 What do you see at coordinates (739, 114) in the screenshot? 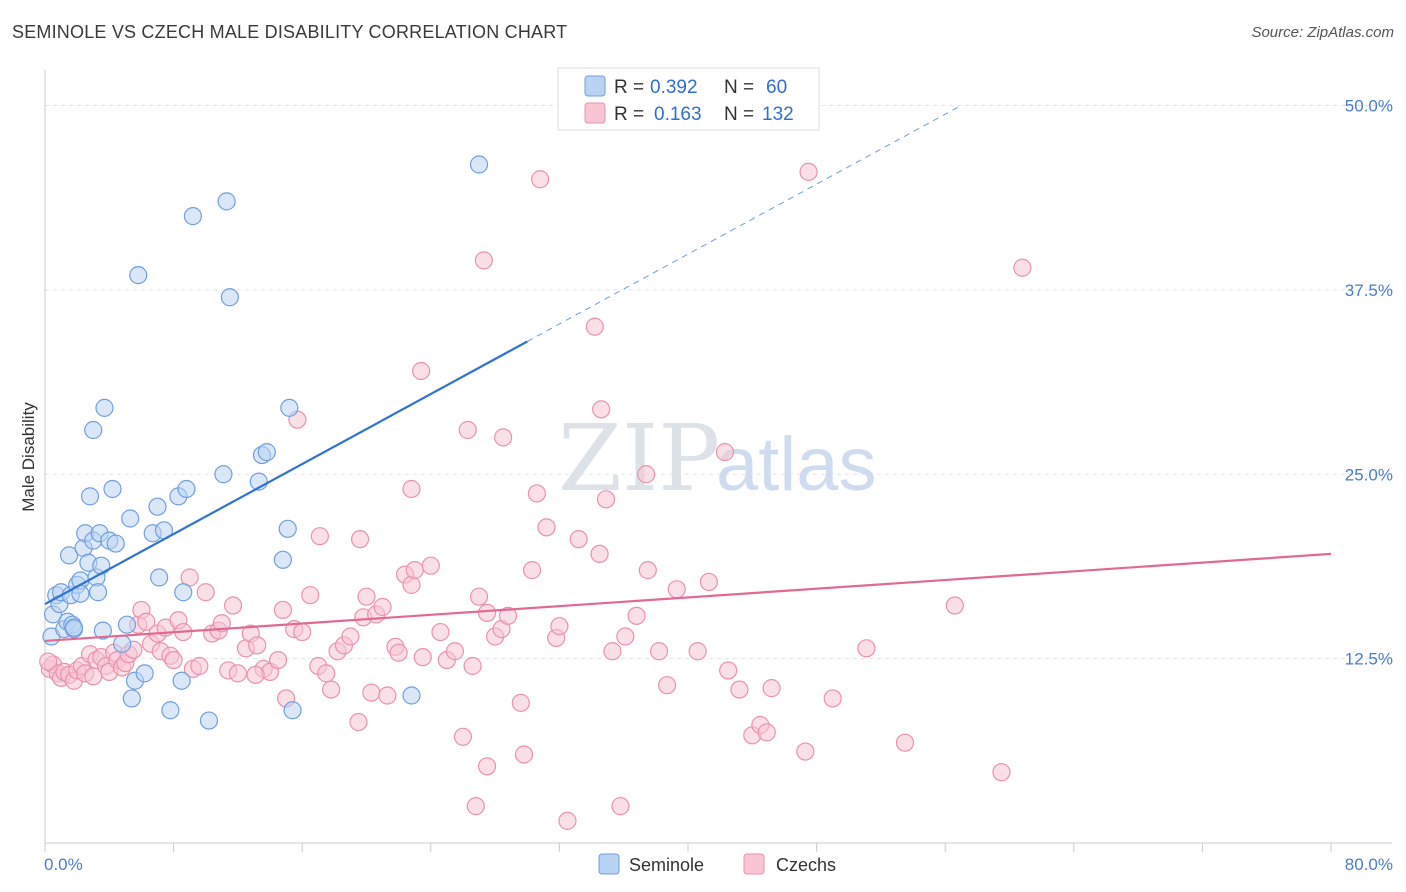
I see `legend-czechs-n-label: N =` at bounding box center [739, 114].